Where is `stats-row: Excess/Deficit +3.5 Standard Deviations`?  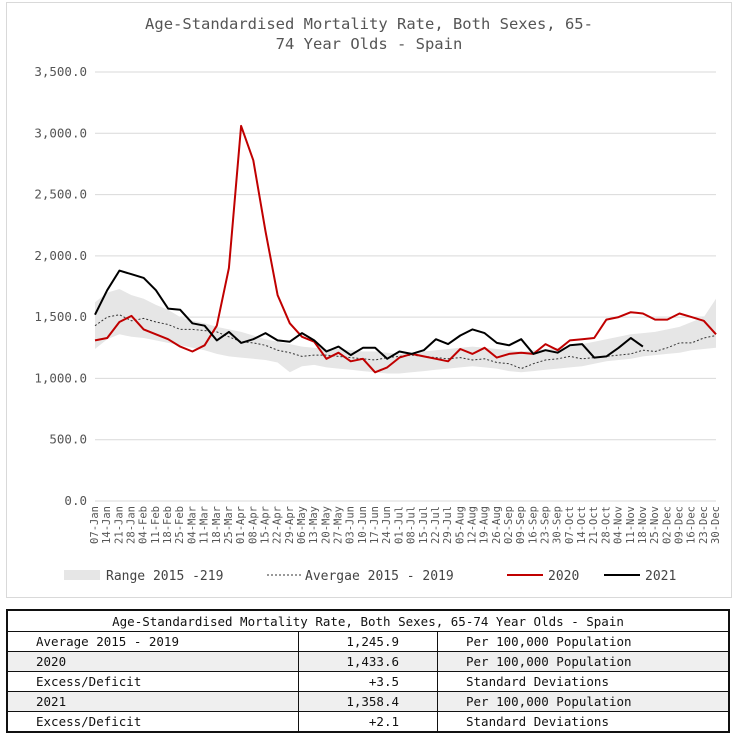 stats-row: Excess/Deficit +3.5 Standard Deviations is located at coordinates (368, 681).